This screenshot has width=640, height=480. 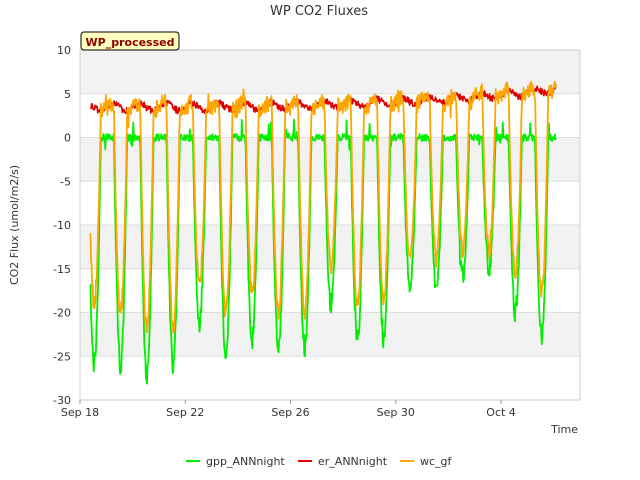 I want to click on processed-badge-label: WP_processed, so click(x=130, y=42).